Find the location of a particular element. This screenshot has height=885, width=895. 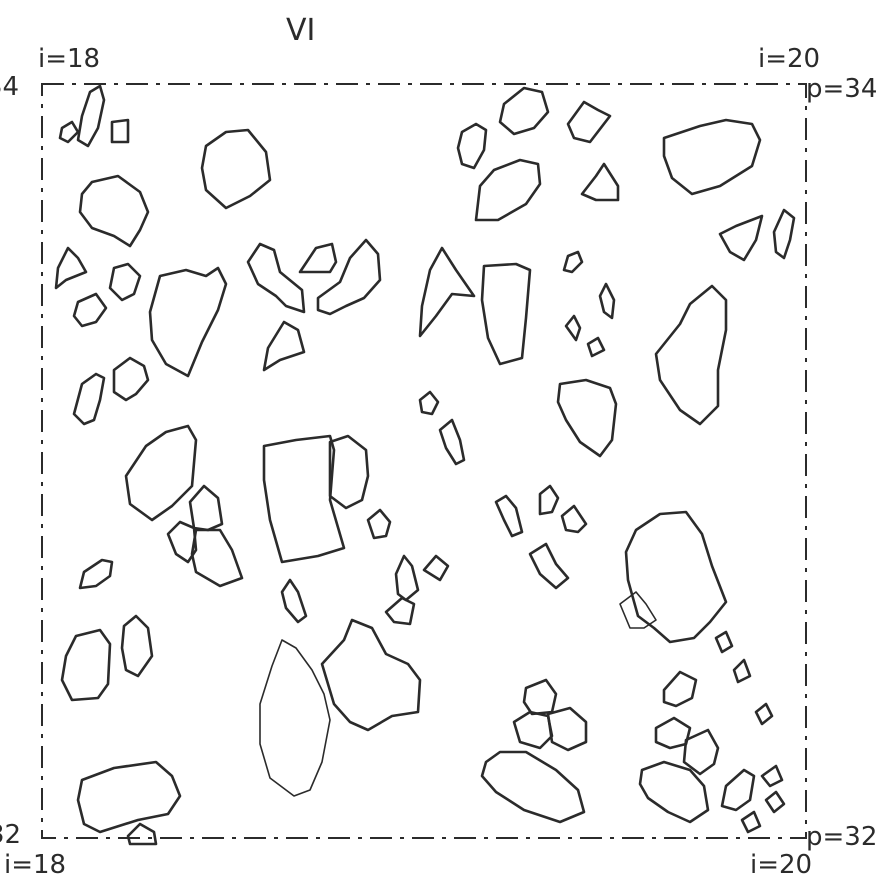

label-top-left-i: i=18 is located at coordinates (69, 59).